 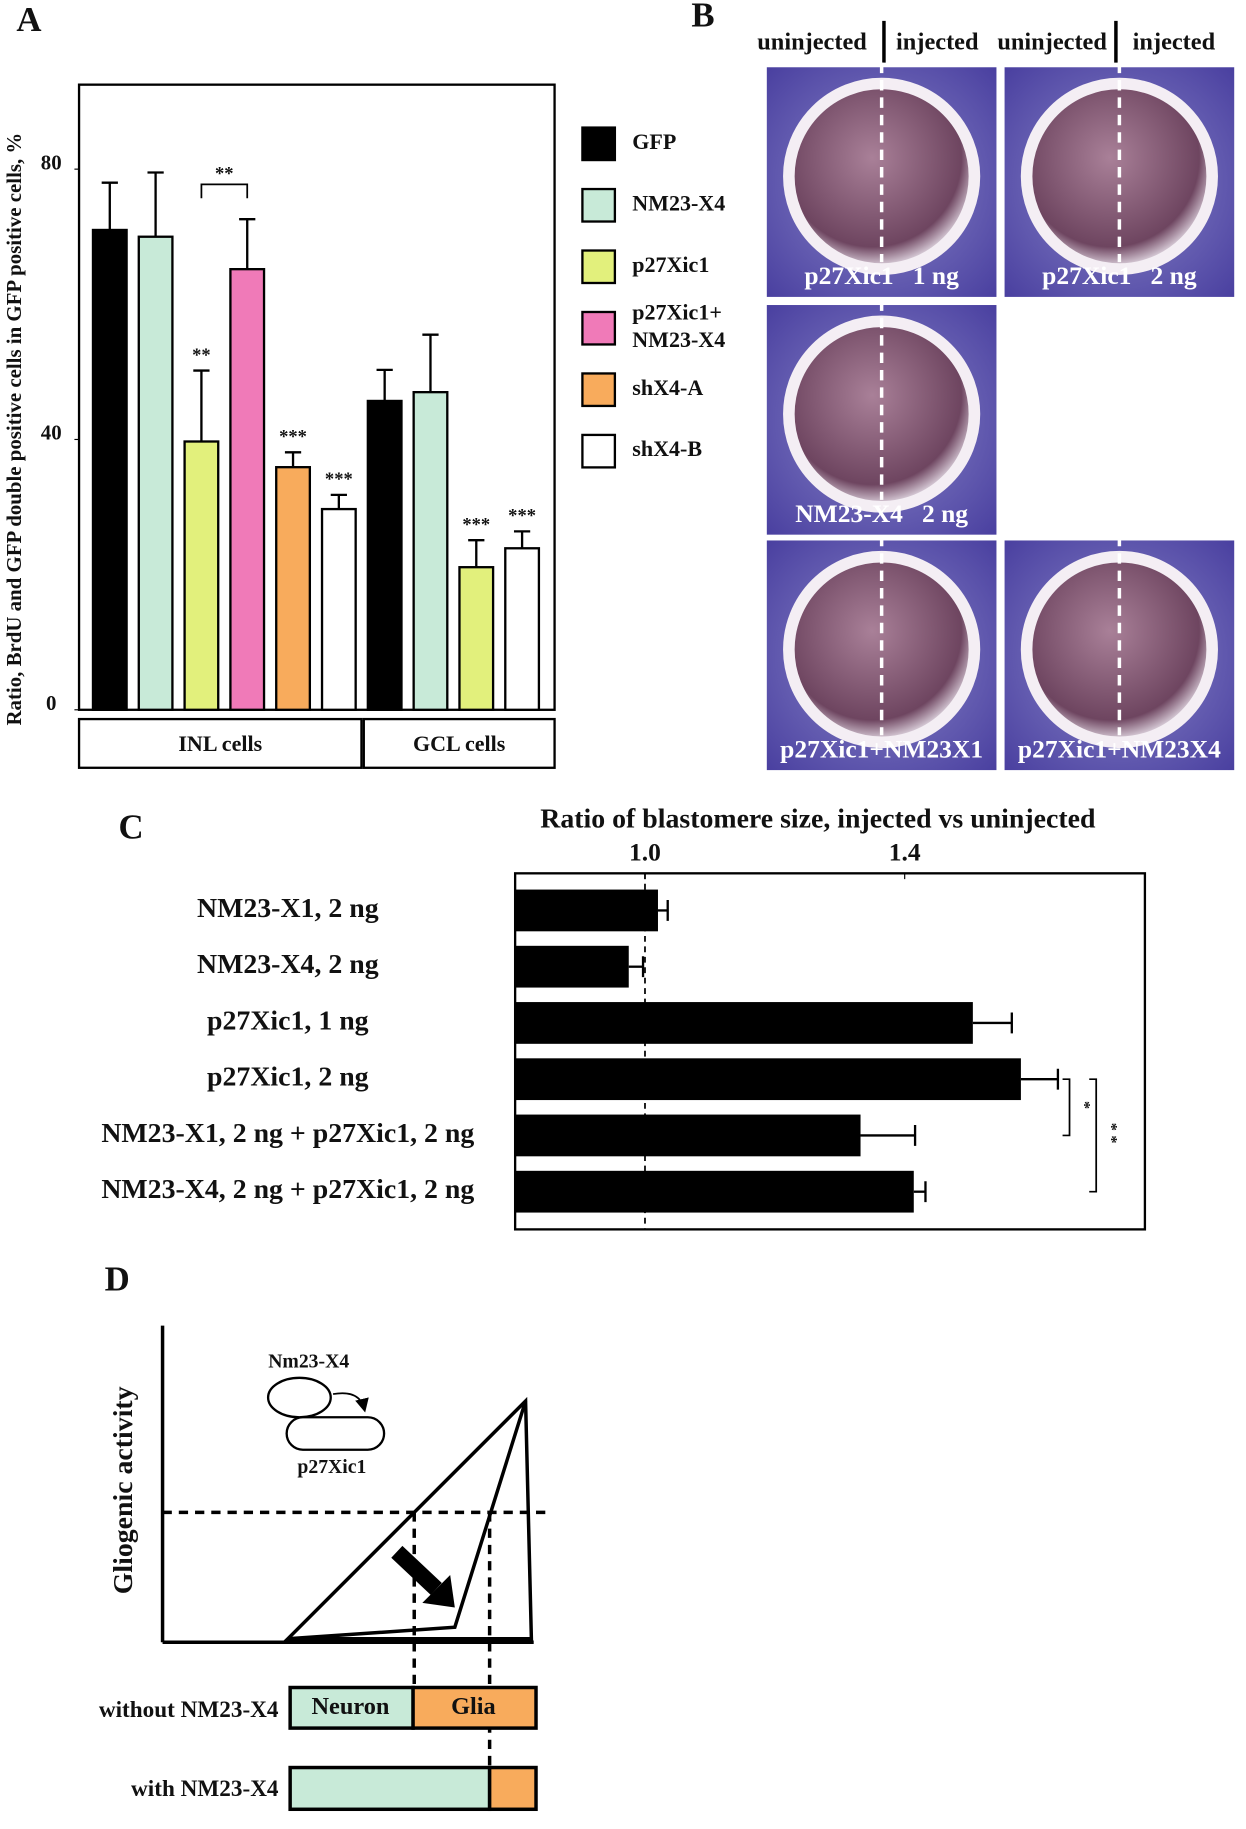 I want to click on y-tick-label: NM23-X1, 2 ng + p27Xic1, 2 ng, so click(x=287, y=1133).